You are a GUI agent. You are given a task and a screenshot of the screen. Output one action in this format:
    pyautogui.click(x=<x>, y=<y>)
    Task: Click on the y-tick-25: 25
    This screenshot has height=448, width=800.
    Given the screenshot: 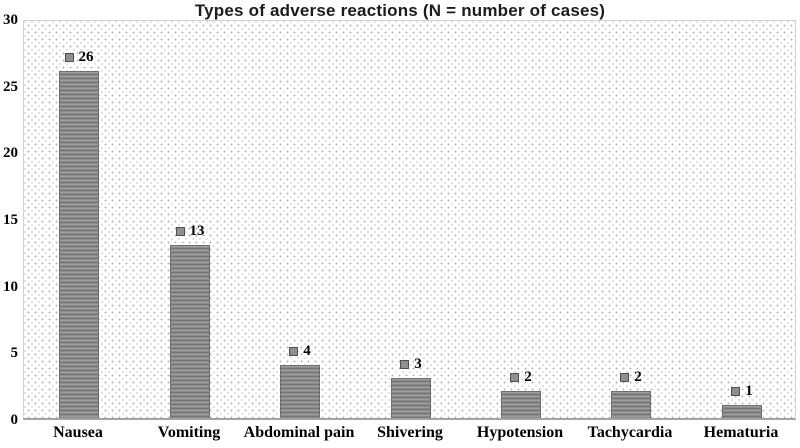 What is the action you would take?
    pyautogui.click(x=10, y=87)
    